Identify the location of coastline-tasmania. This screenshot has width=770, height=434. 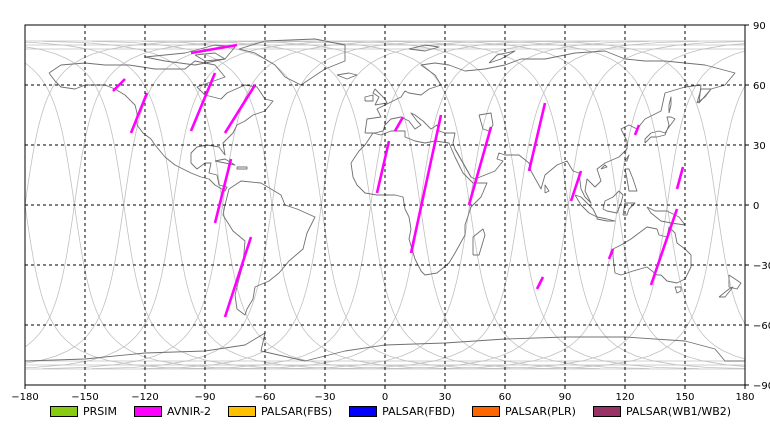
(678, 290).